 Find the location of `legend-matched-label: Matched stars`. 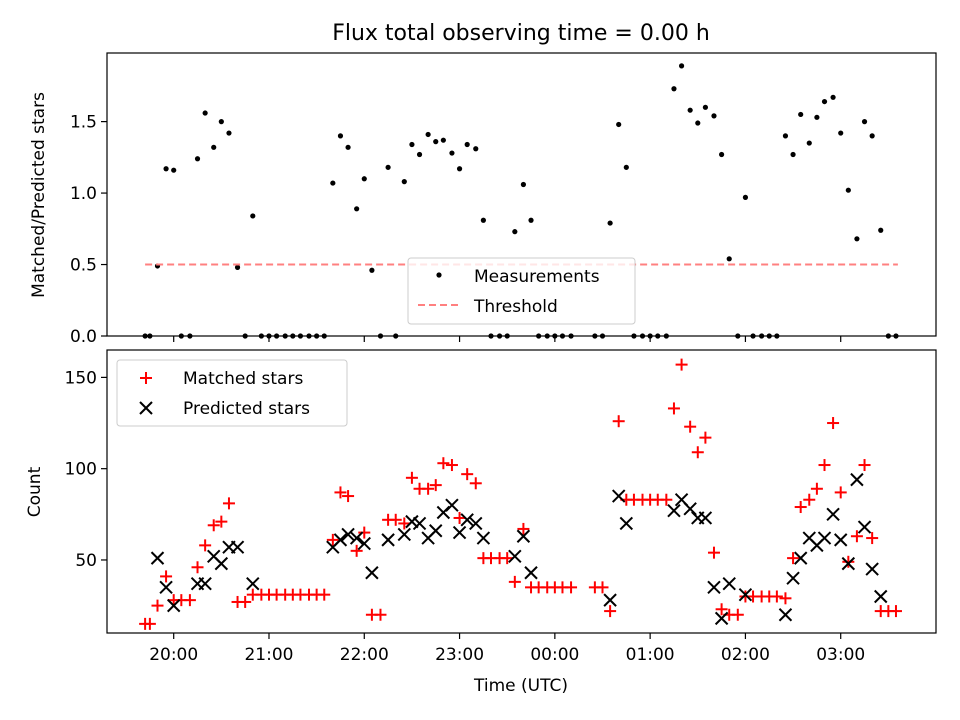

legend-matched-label: Matched stars is located at coordinates (243, 379).